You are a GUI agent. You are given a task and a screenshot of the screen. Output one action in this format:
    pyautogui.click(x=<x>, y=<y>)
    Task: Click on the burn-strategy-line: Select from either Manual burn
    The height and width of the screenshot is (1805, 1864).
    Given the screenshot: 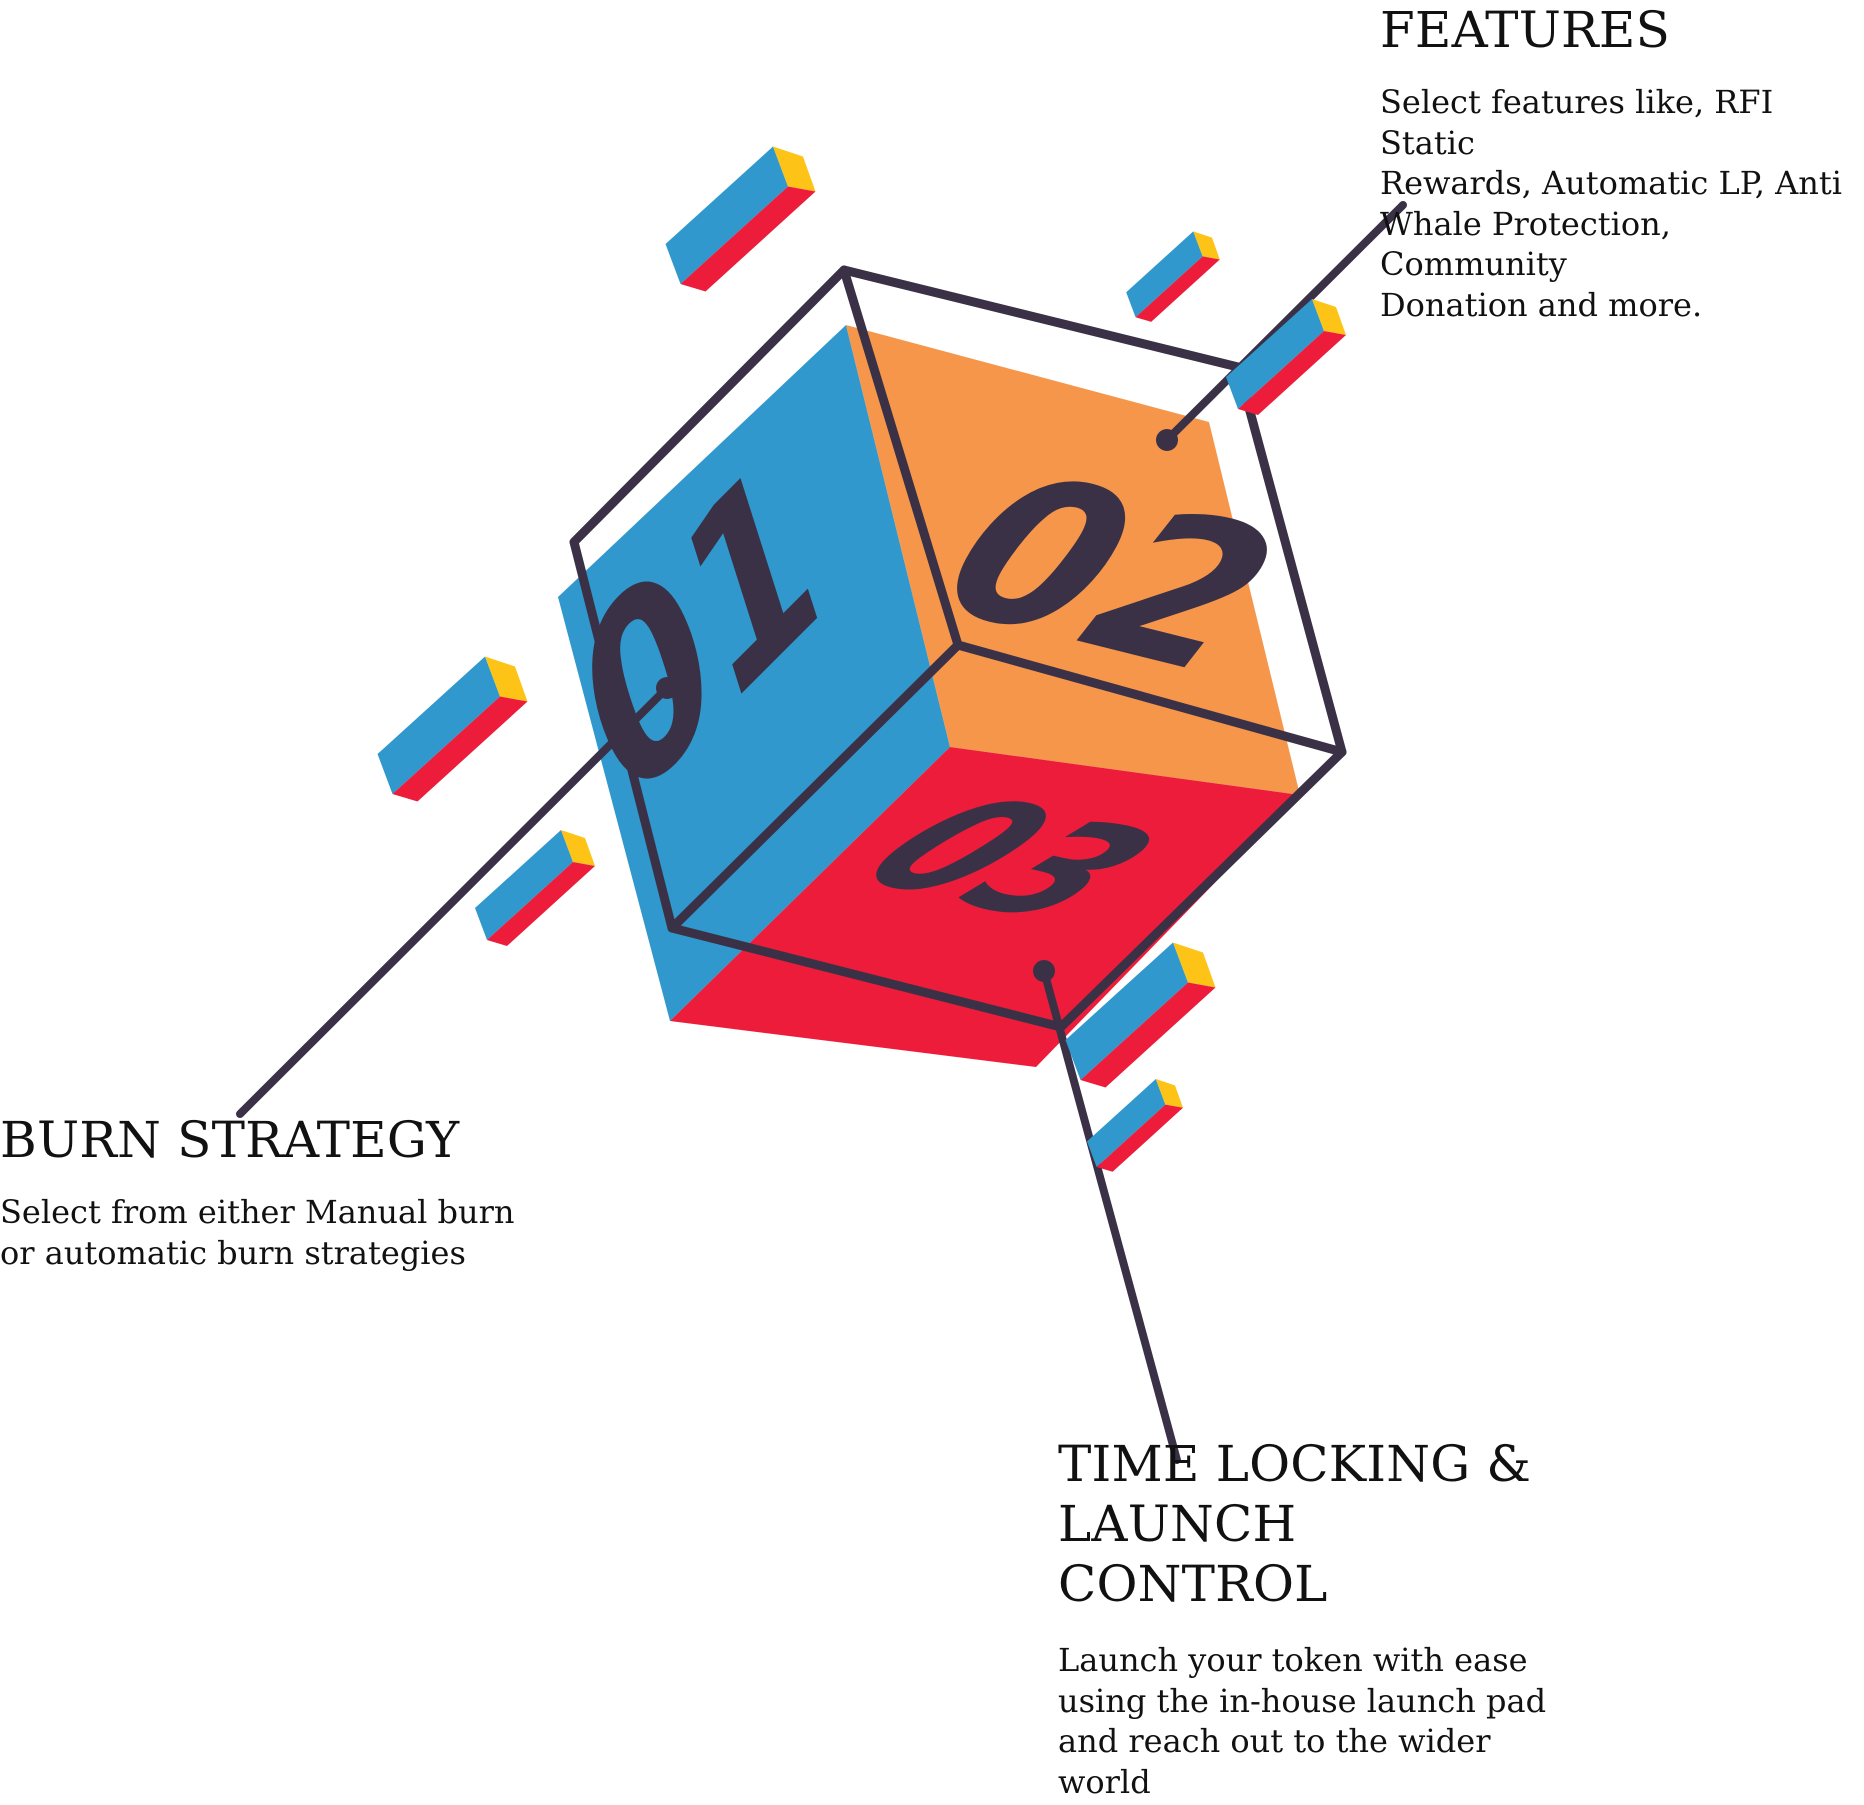 What is the action you would take?
    pyautogui.click(x=257, y=1212)
    